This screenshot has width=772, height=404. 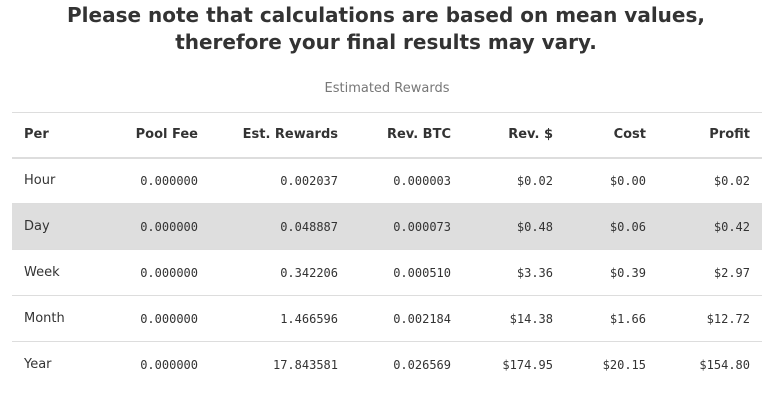 What do you see at coordinates (387, 88) in the screenshot?
I see `table-caption: Estimated Rewards` at bounding box center [387, 88].